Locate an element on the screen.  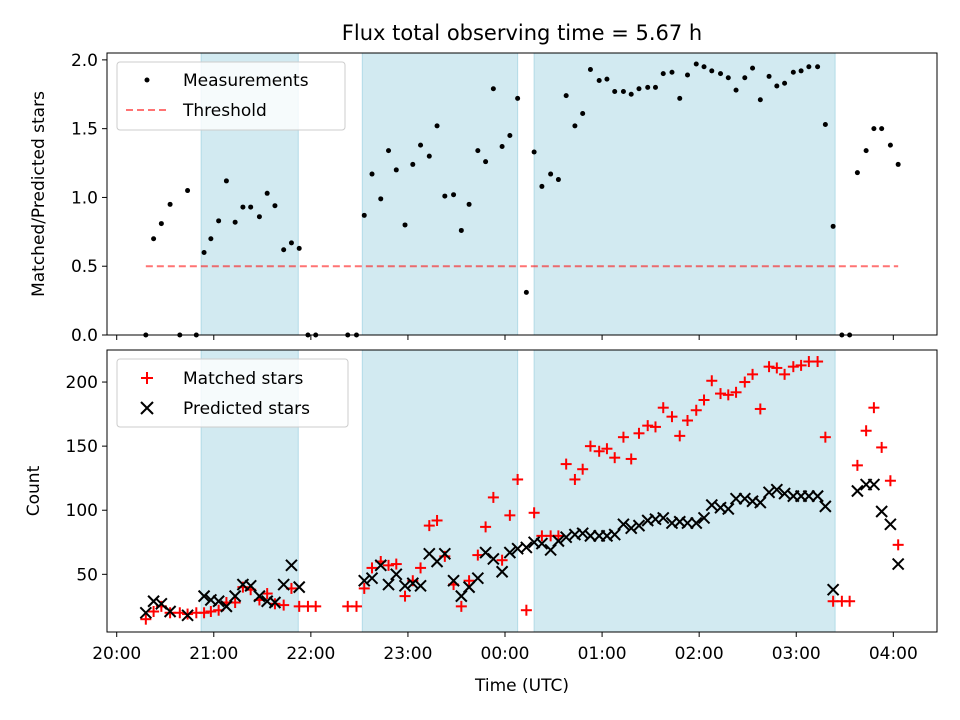
top-legend-box is located at coordinates (231, 96).